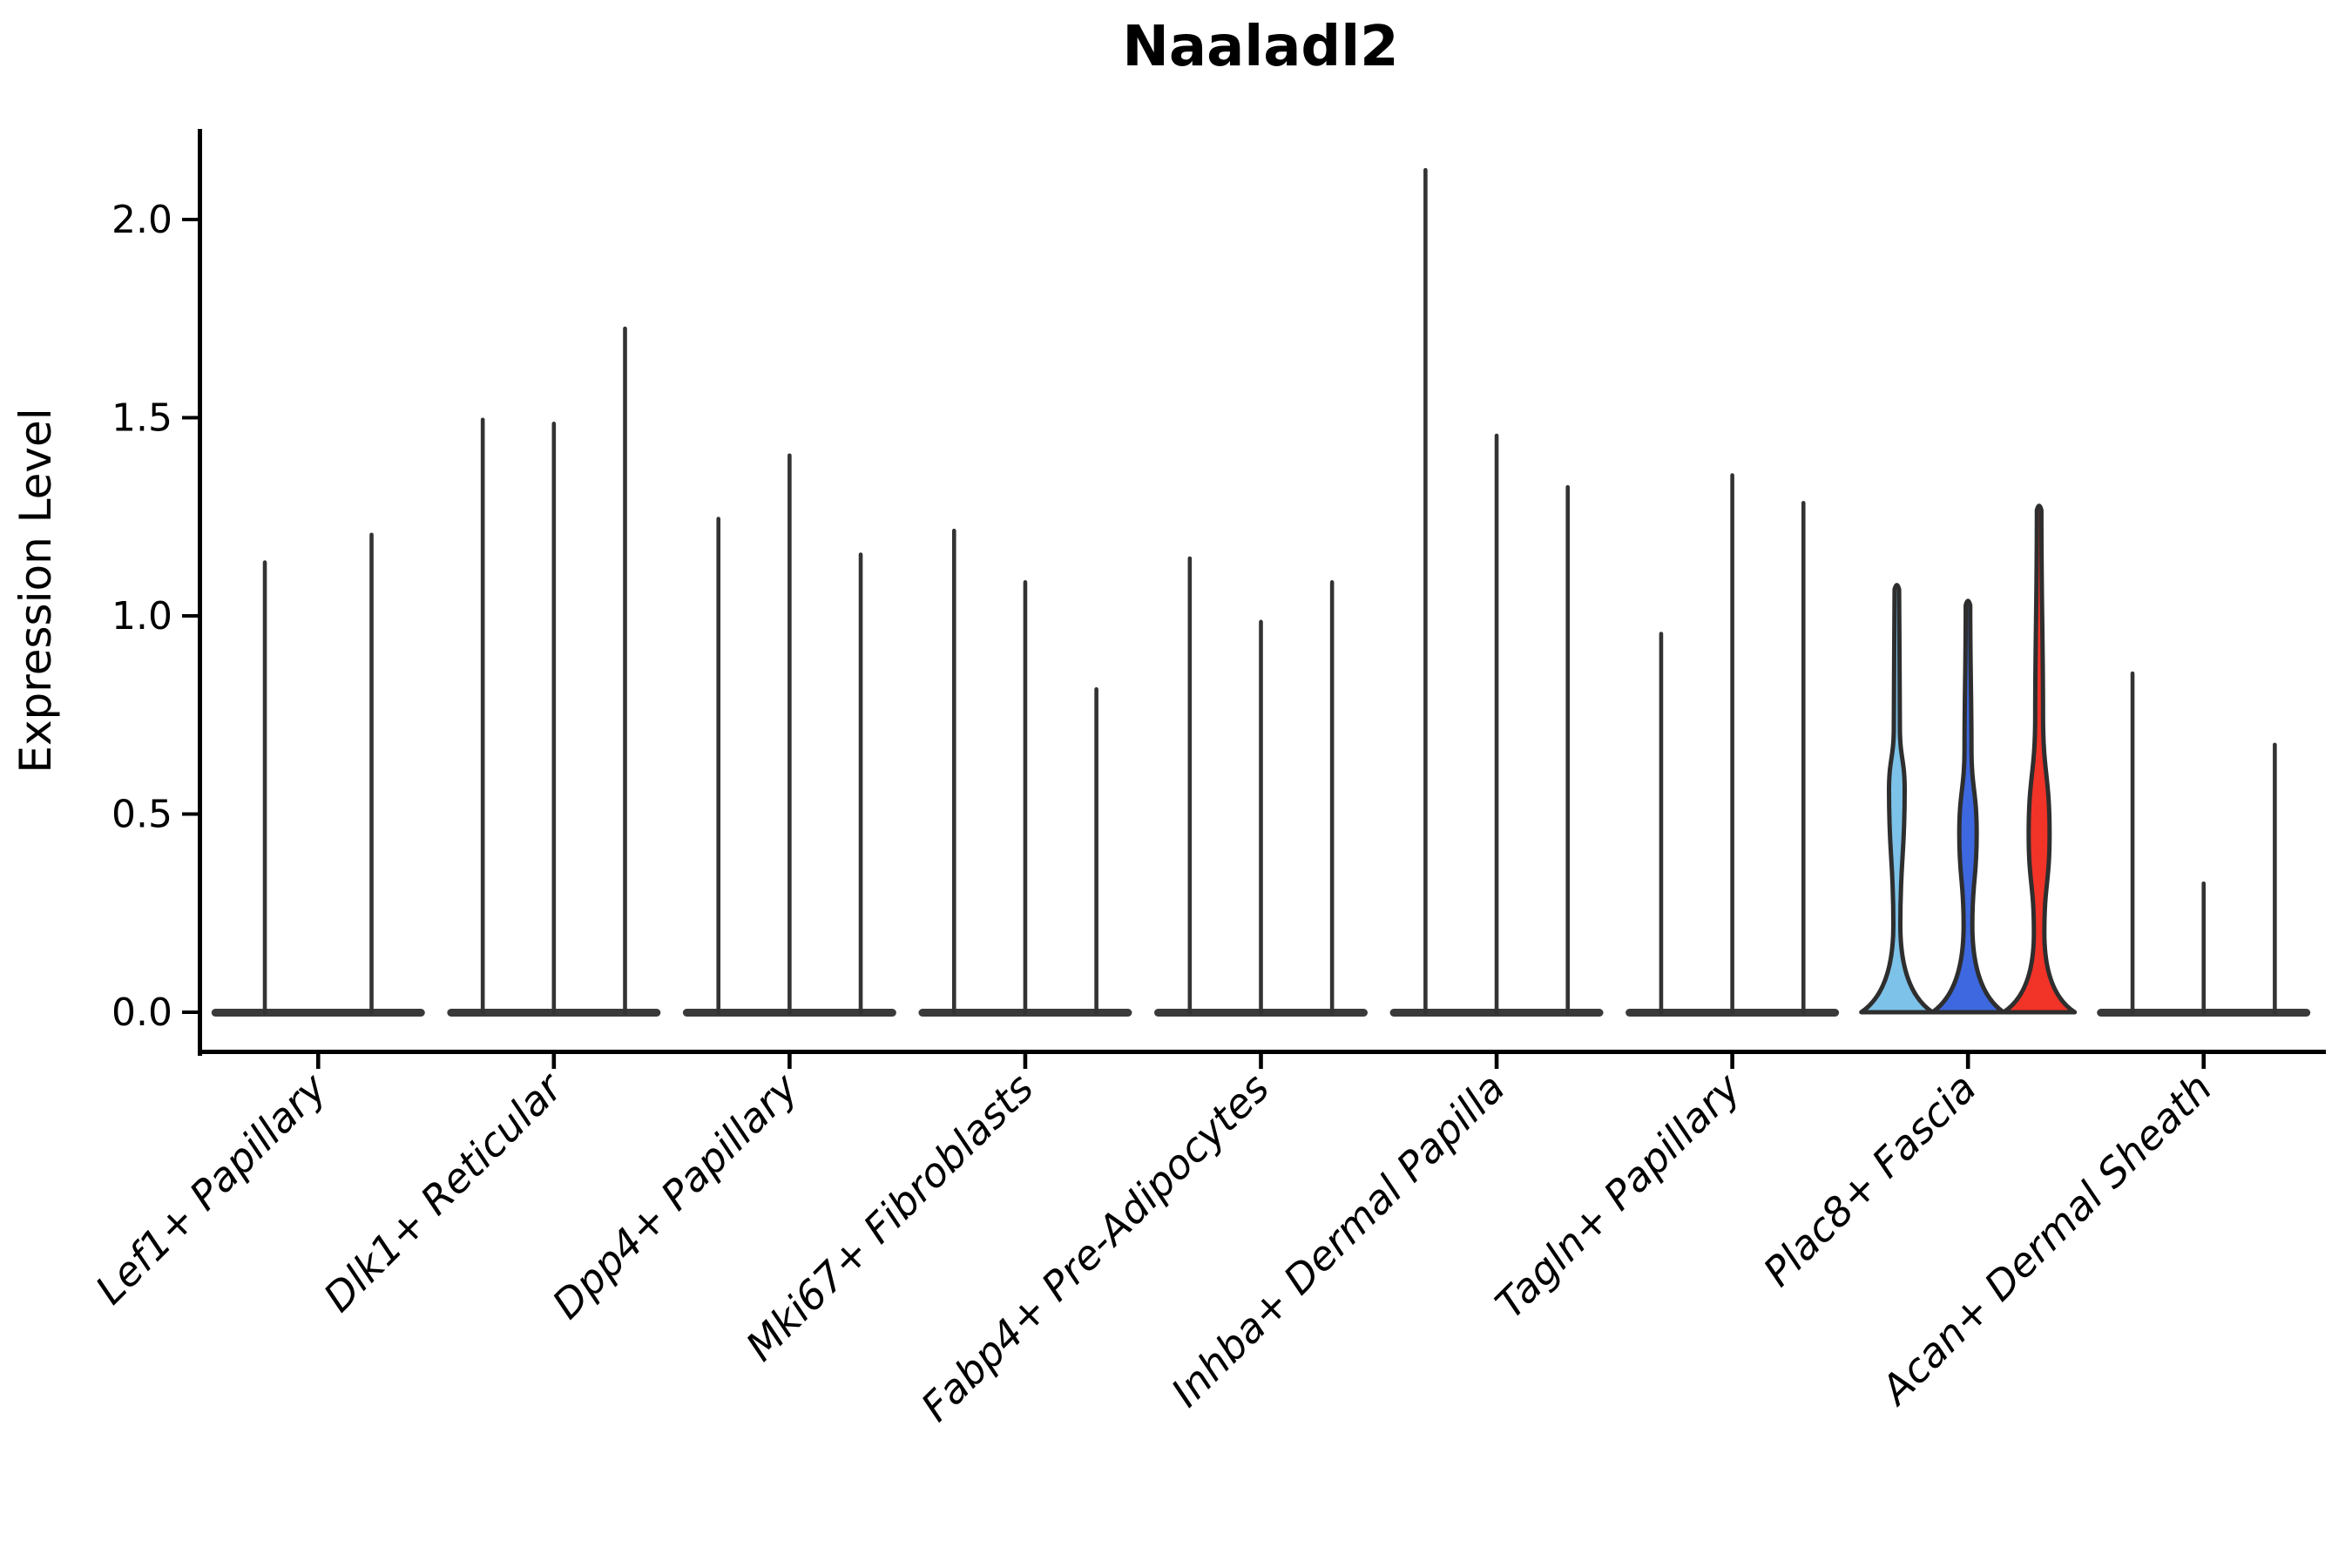 Image resolution: width=2352 pixels, height=1568 pixels. Describe the element at coordinates (142, 220) in the screenshot. I see `y-tick-label: 2.0` at that location.